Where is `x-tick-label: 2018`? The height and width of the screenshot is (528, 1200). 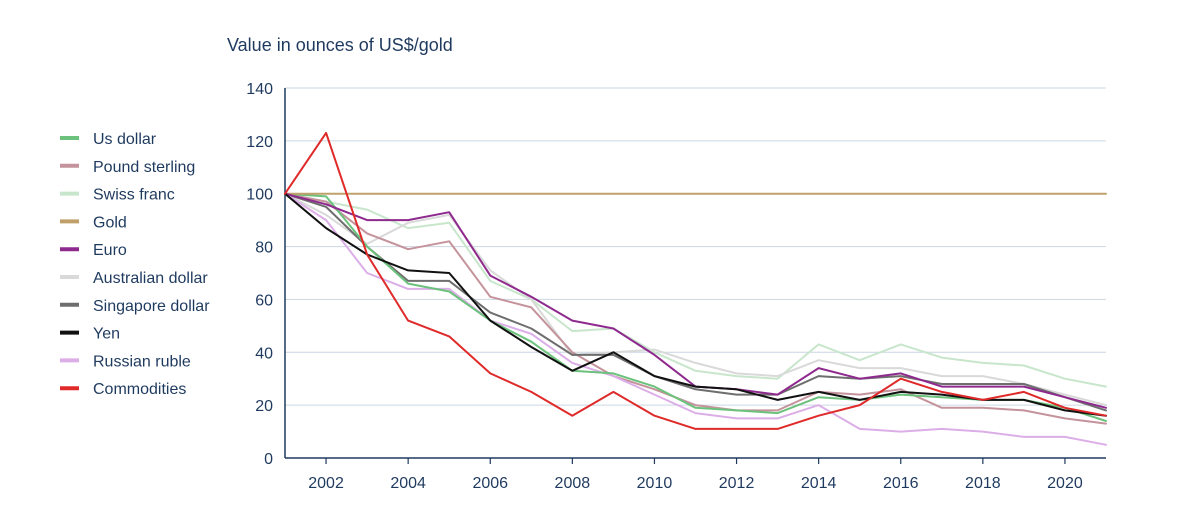
x-tick-label: 2018 is located at coordinates (983, 483).